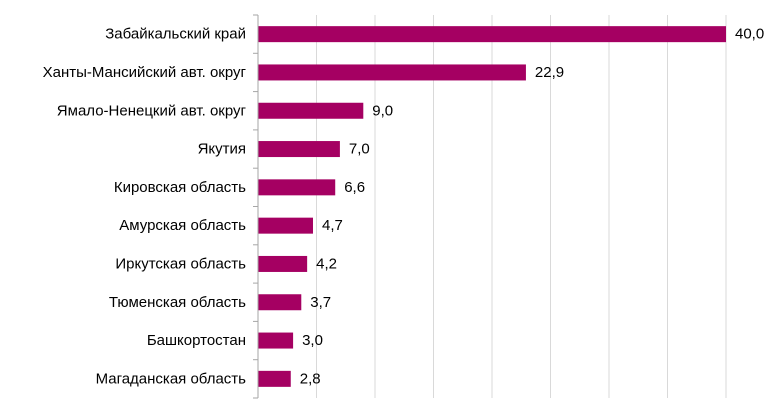 This screenshot has height=412, width=777. What do you see at coordinates (152, 110) in the screenshot?
I see `category-label: Ямало-Ненецкий авт. округ` at bounding box center [152, 110].